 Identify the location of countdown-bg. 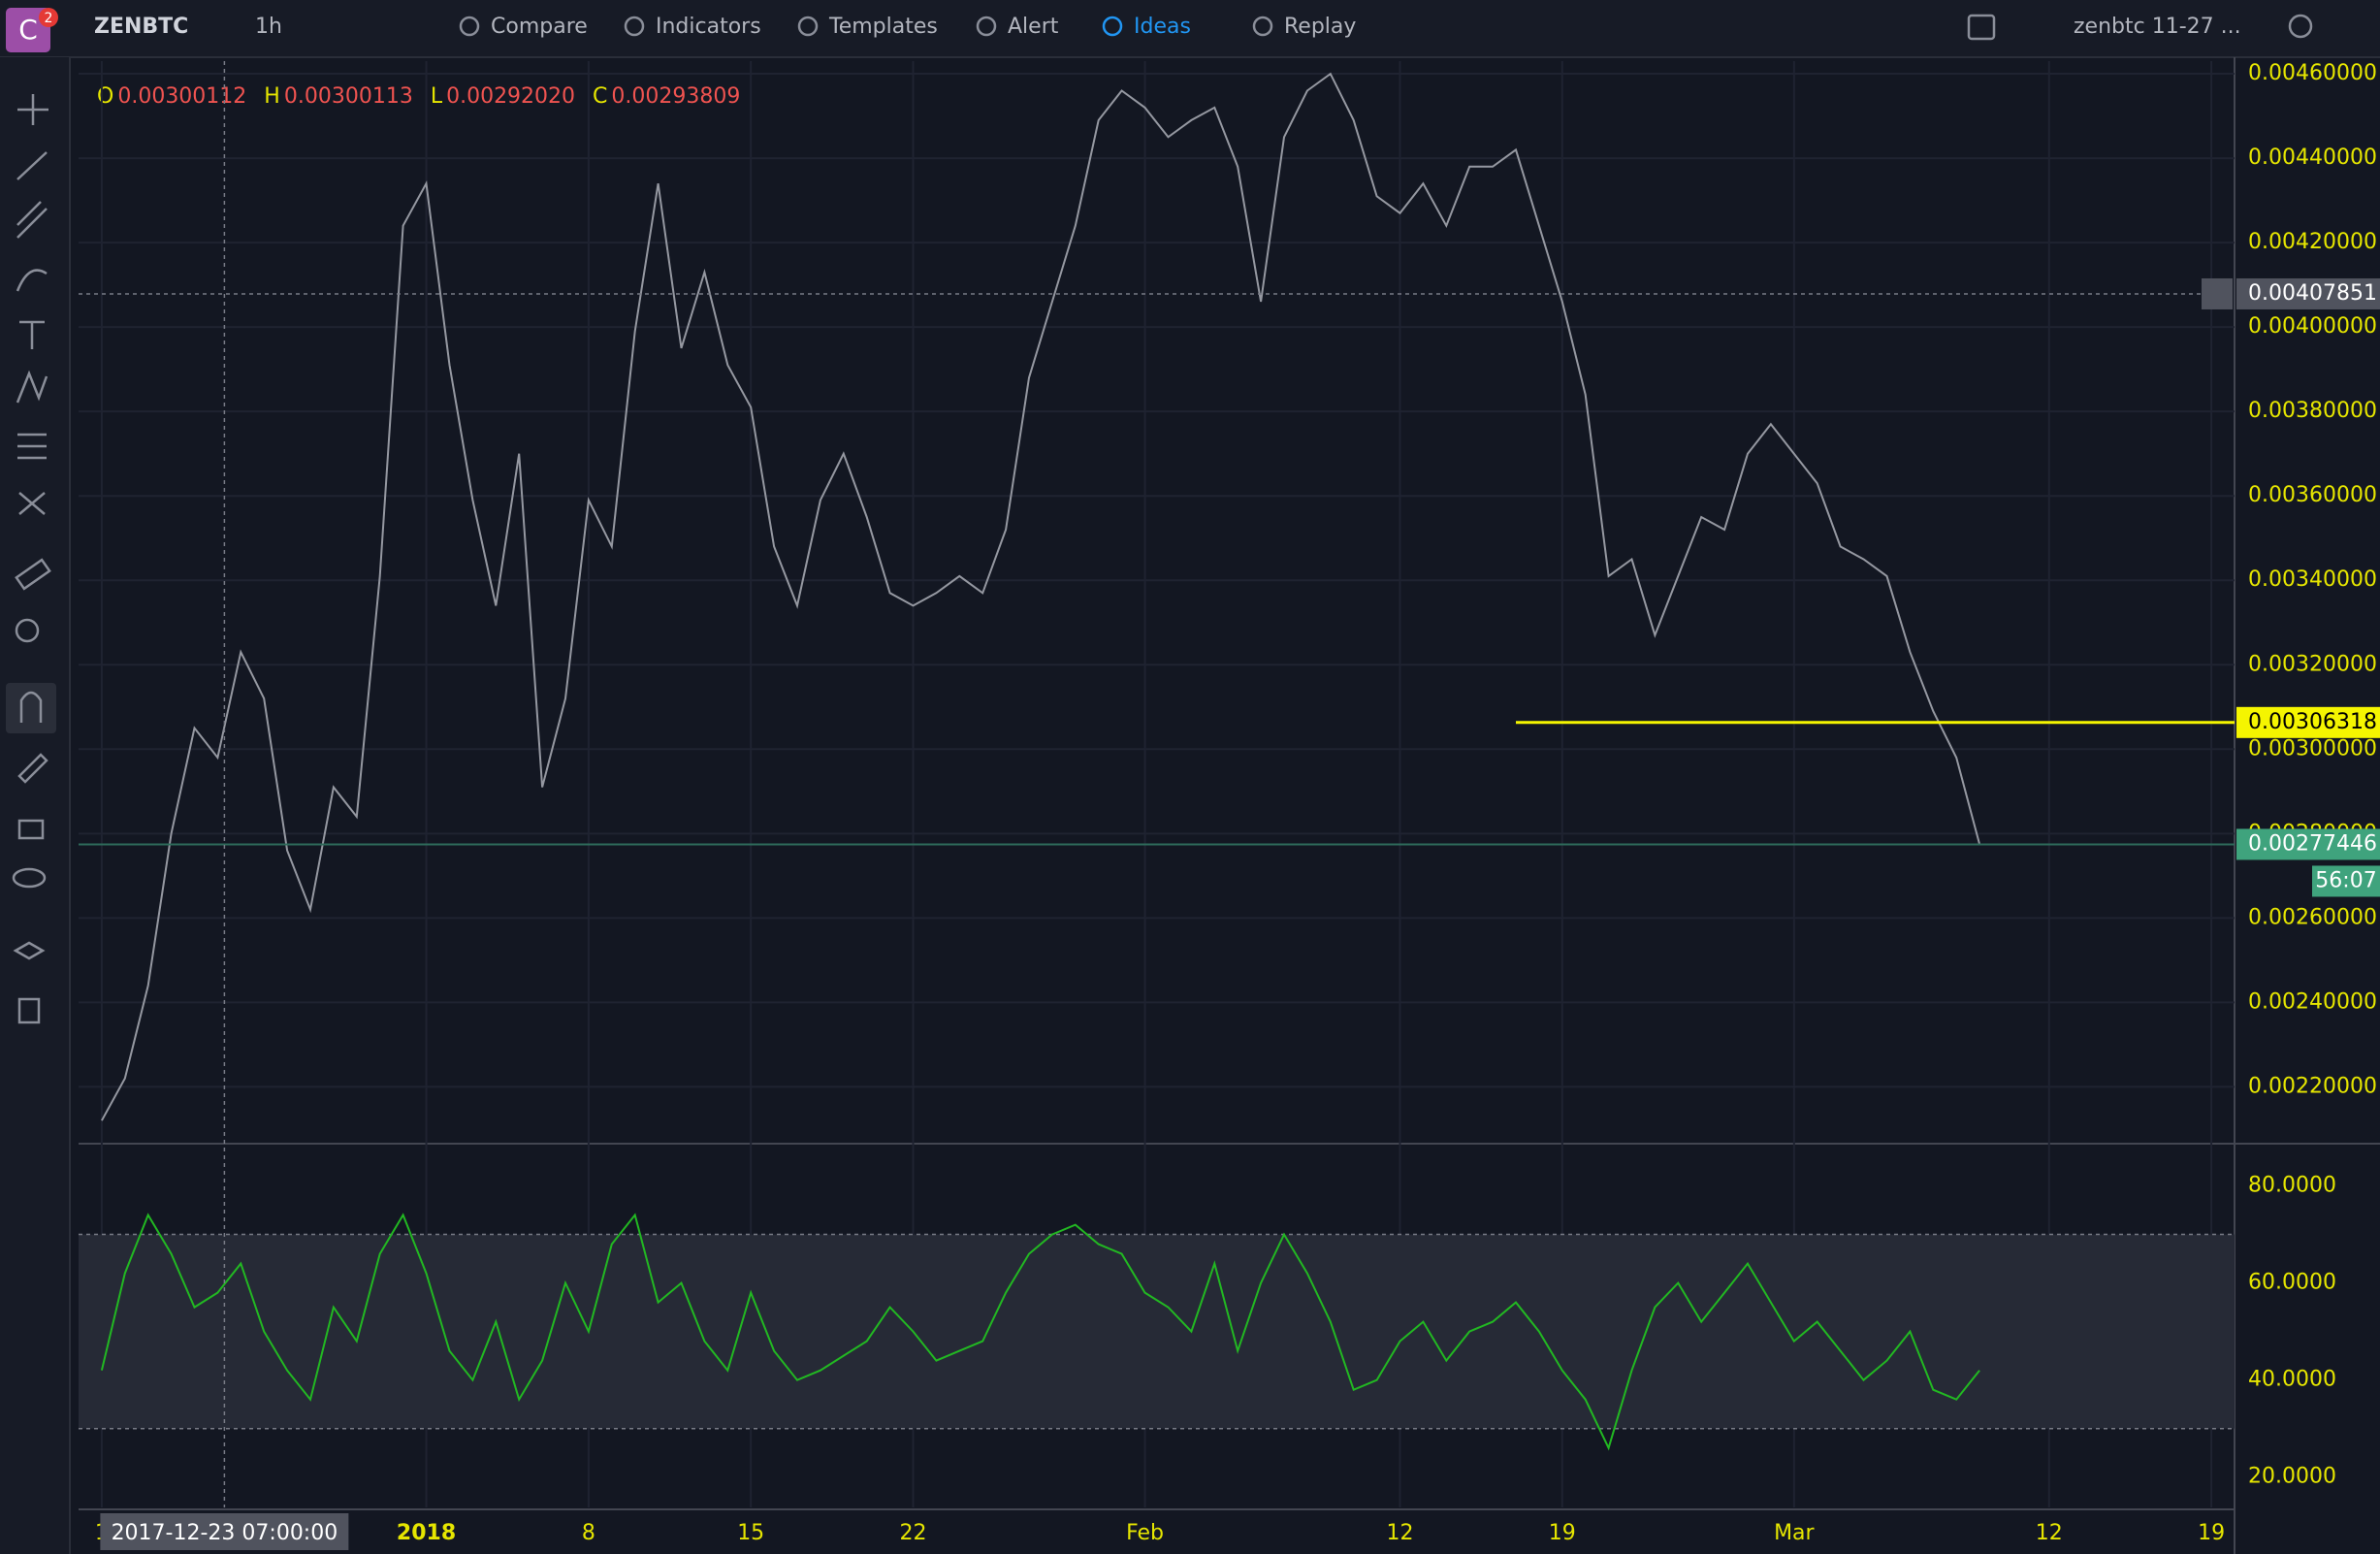
(2346, 881).